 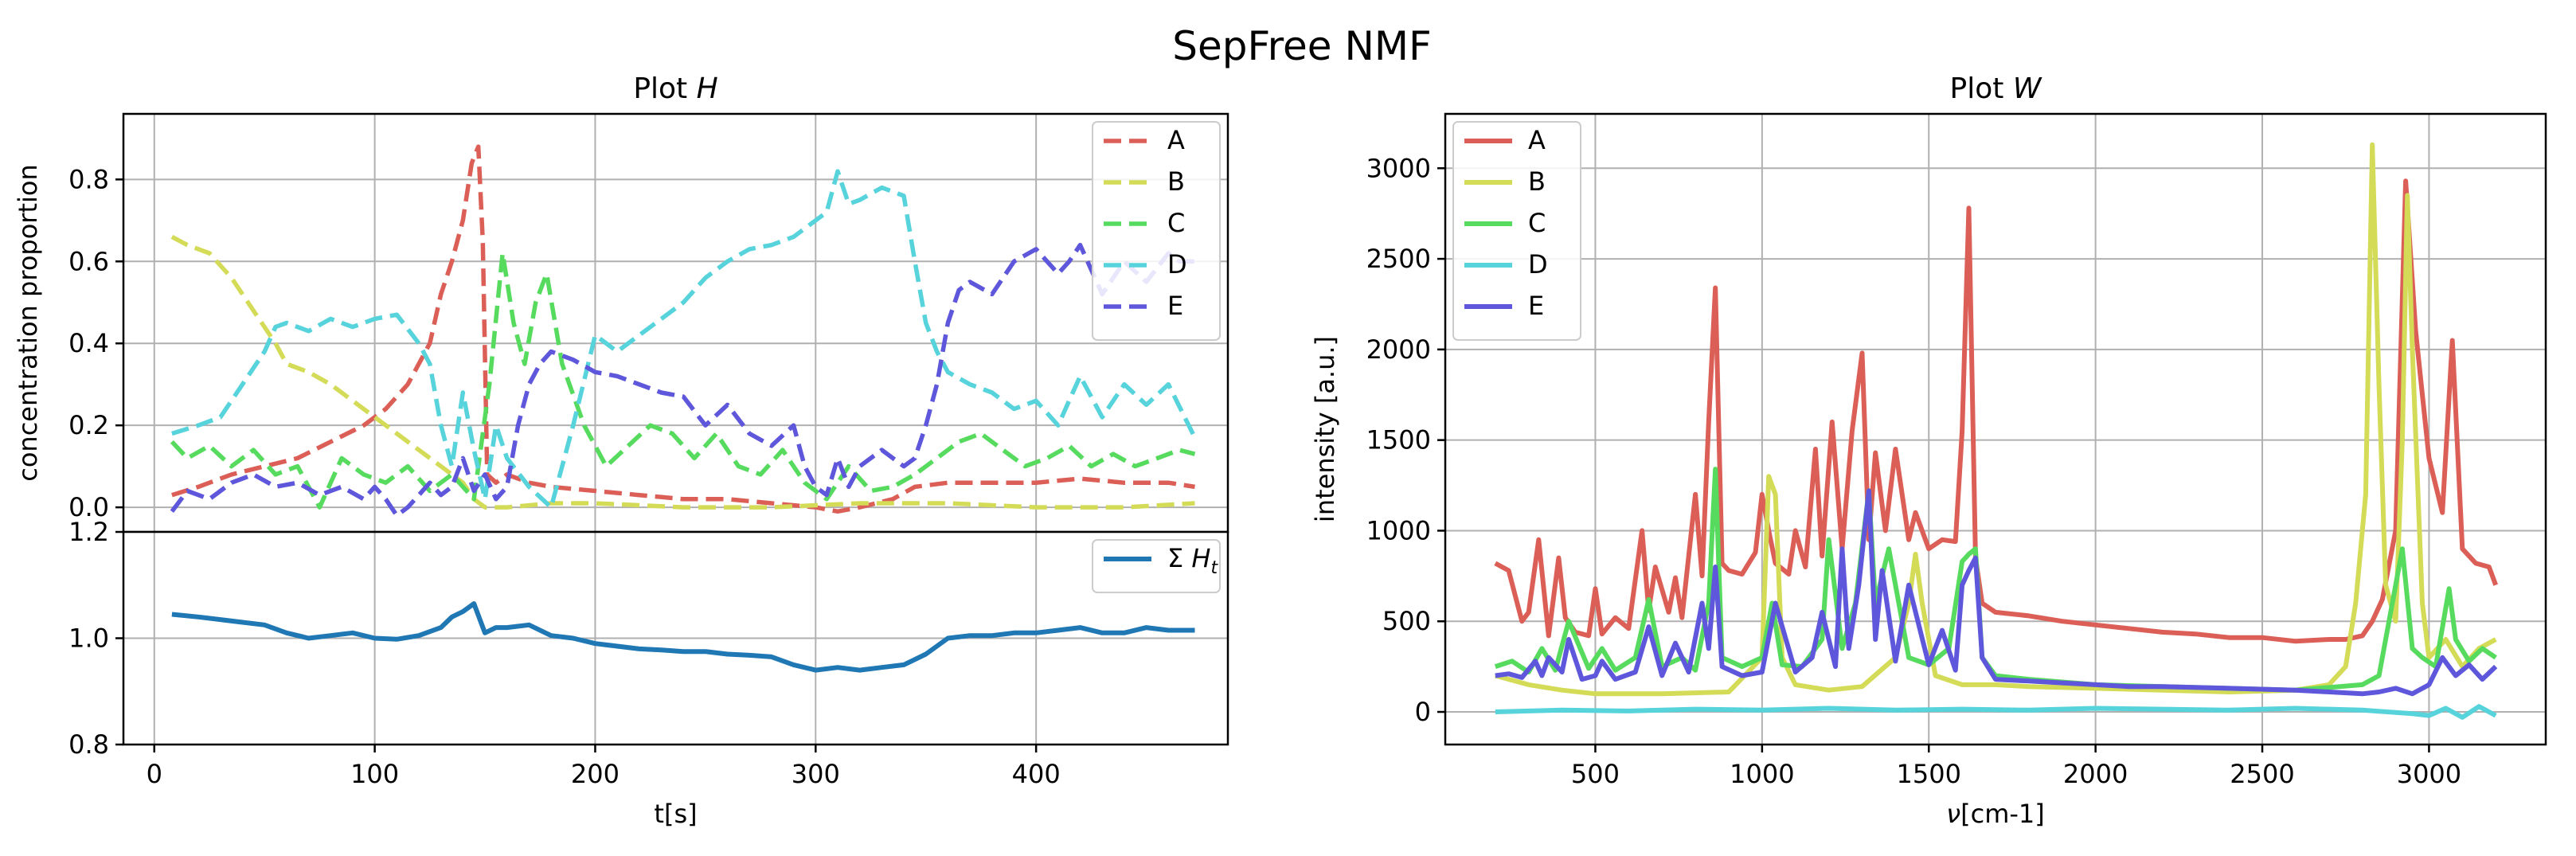 I want to click on y-tick-label: 1.0, so click(x=89, y=638).